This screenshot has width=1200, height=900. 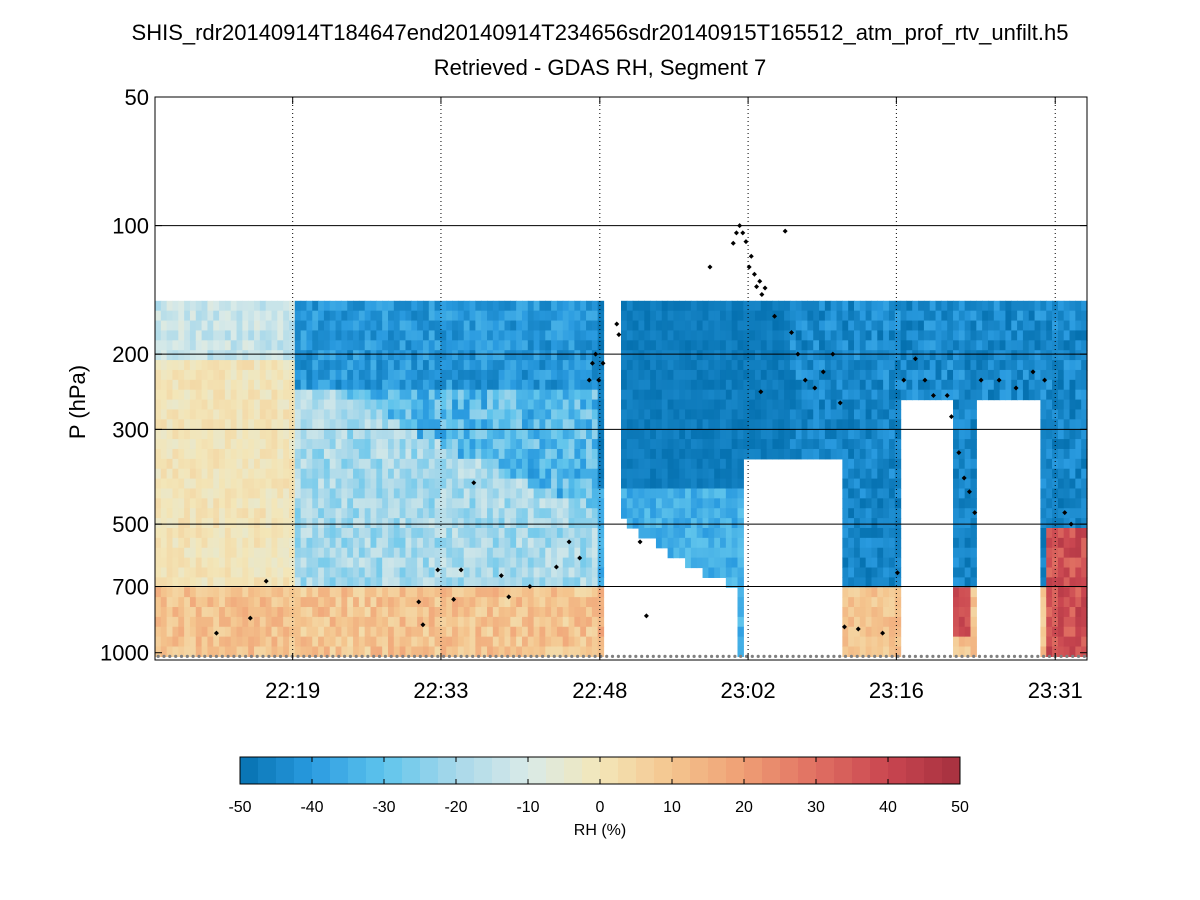 I want to click on colorbar-tick-label: 40, so click(x=888, y=807).